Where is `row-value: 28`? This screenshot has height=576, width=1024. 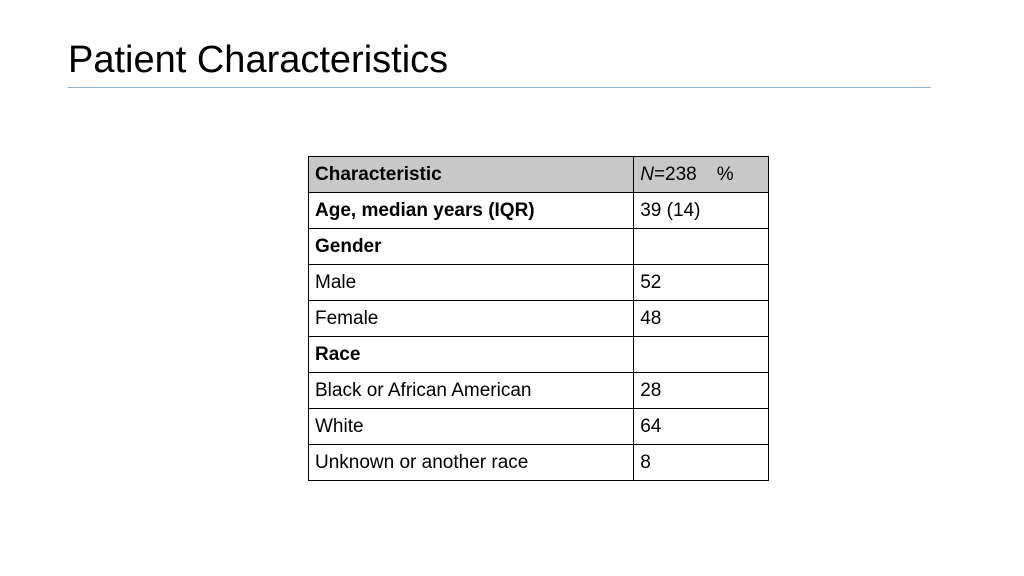
row-value: 28 is located at coordinates (701, 390).